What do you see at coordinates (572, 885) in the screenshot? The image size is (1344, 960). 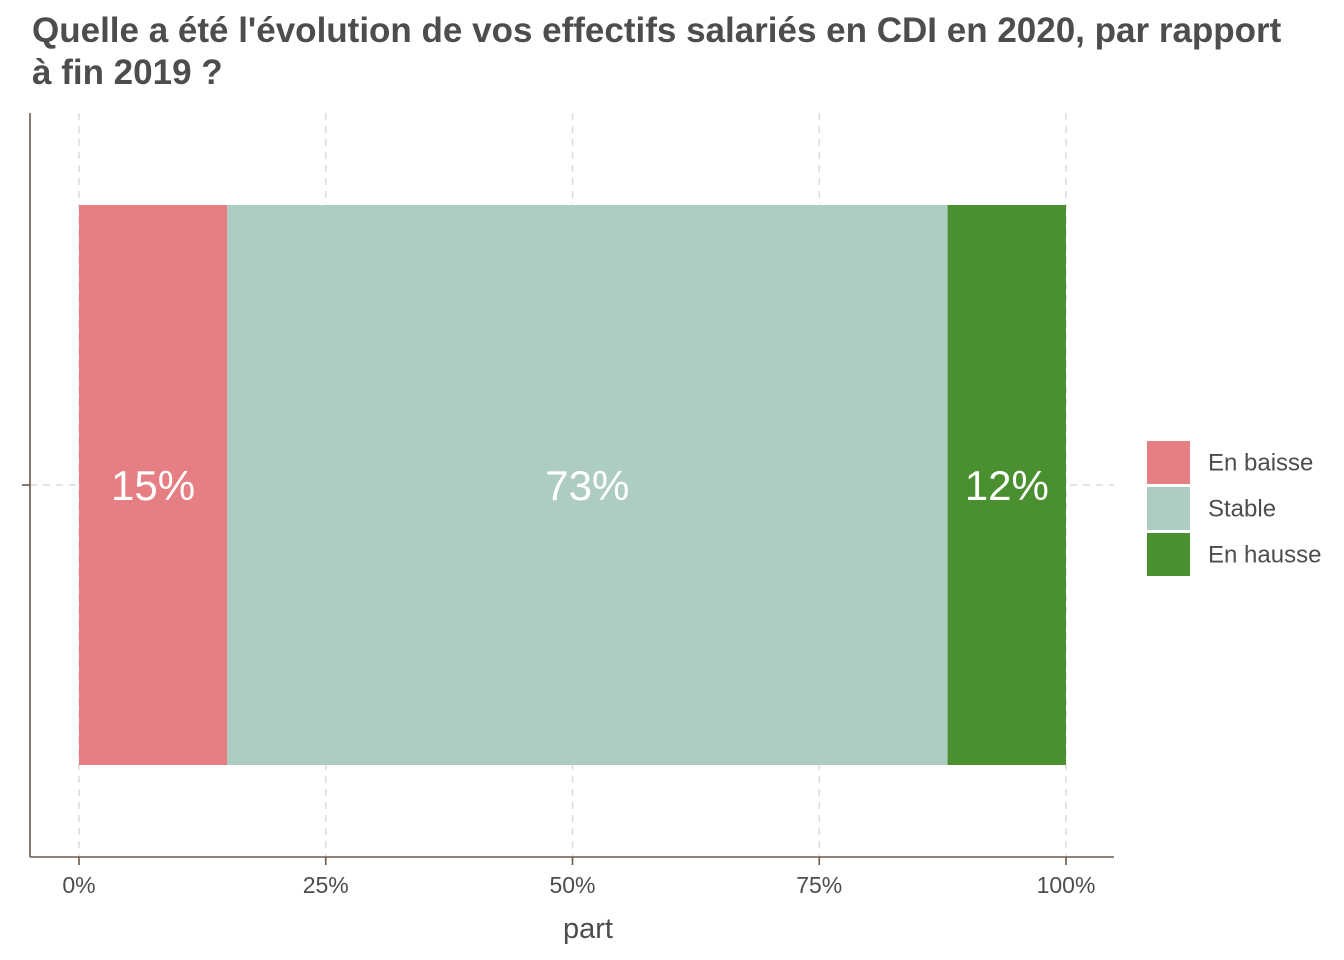 I see `x-tick-label-2: 50%` at bounding box center [572, 885].